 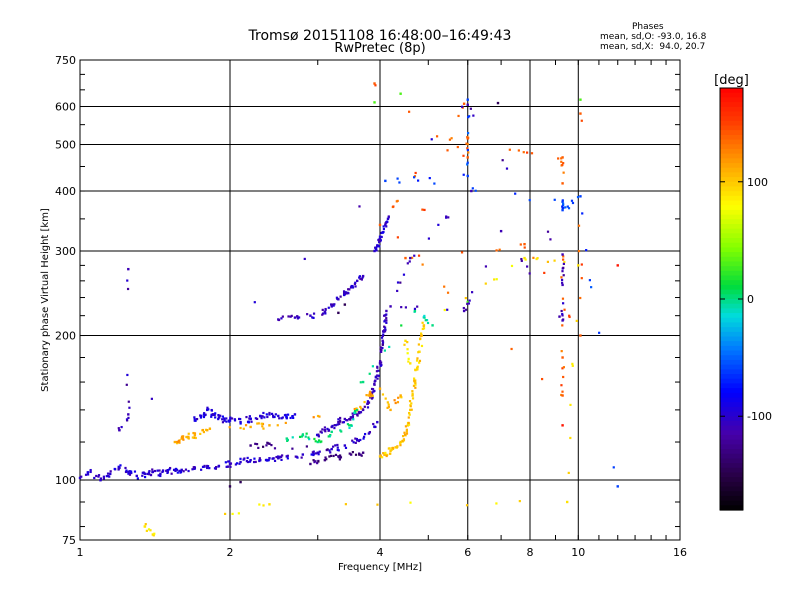 I want to click on y-tick-label: 200, so click(x=65, y=336).